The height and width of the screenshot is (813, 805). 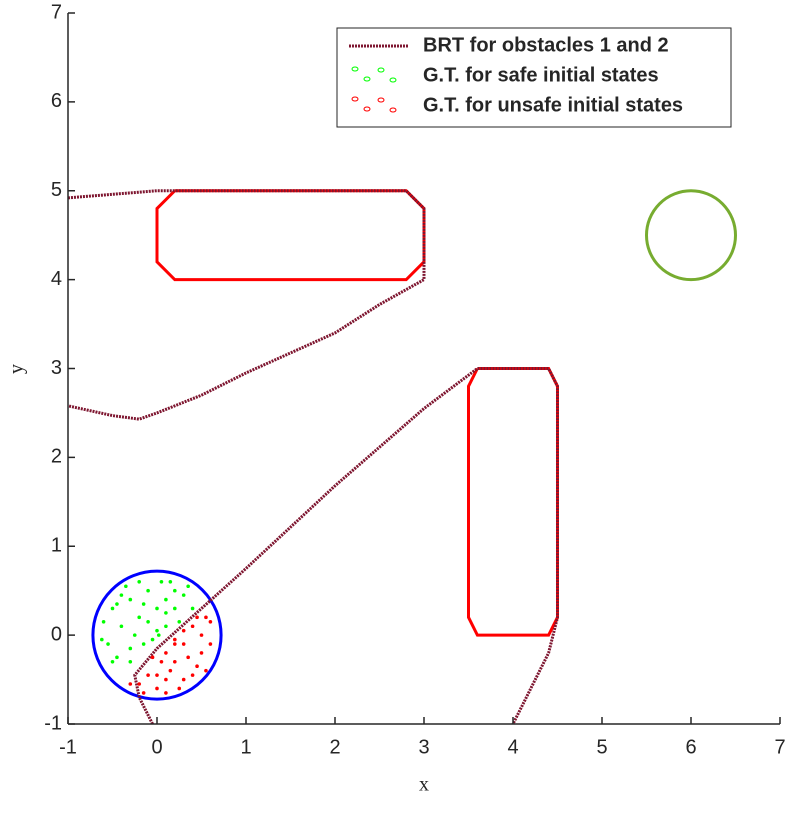 What do you see at coordinates (53, 723) in the screenshot?
I see `y-tick-label: -1` at bounding box center [53, 723].